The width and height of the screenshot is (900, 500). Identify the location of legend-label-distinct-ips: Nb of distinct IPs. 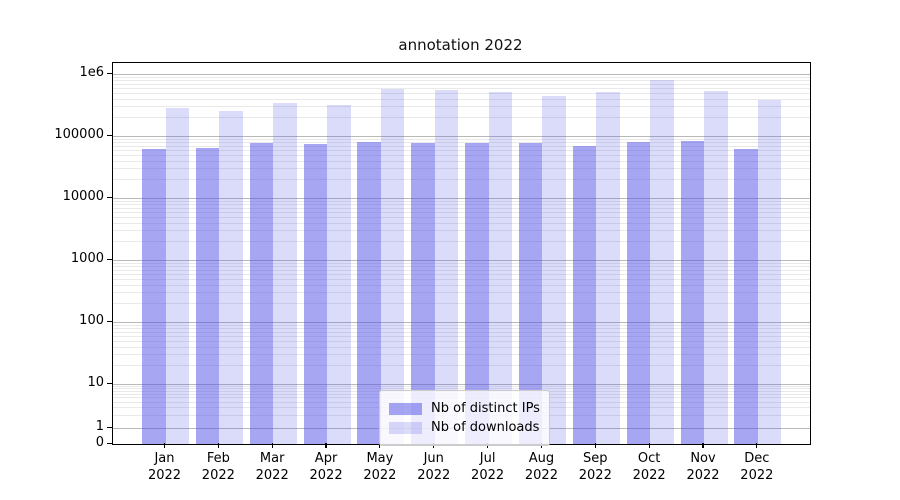
(485, 408).